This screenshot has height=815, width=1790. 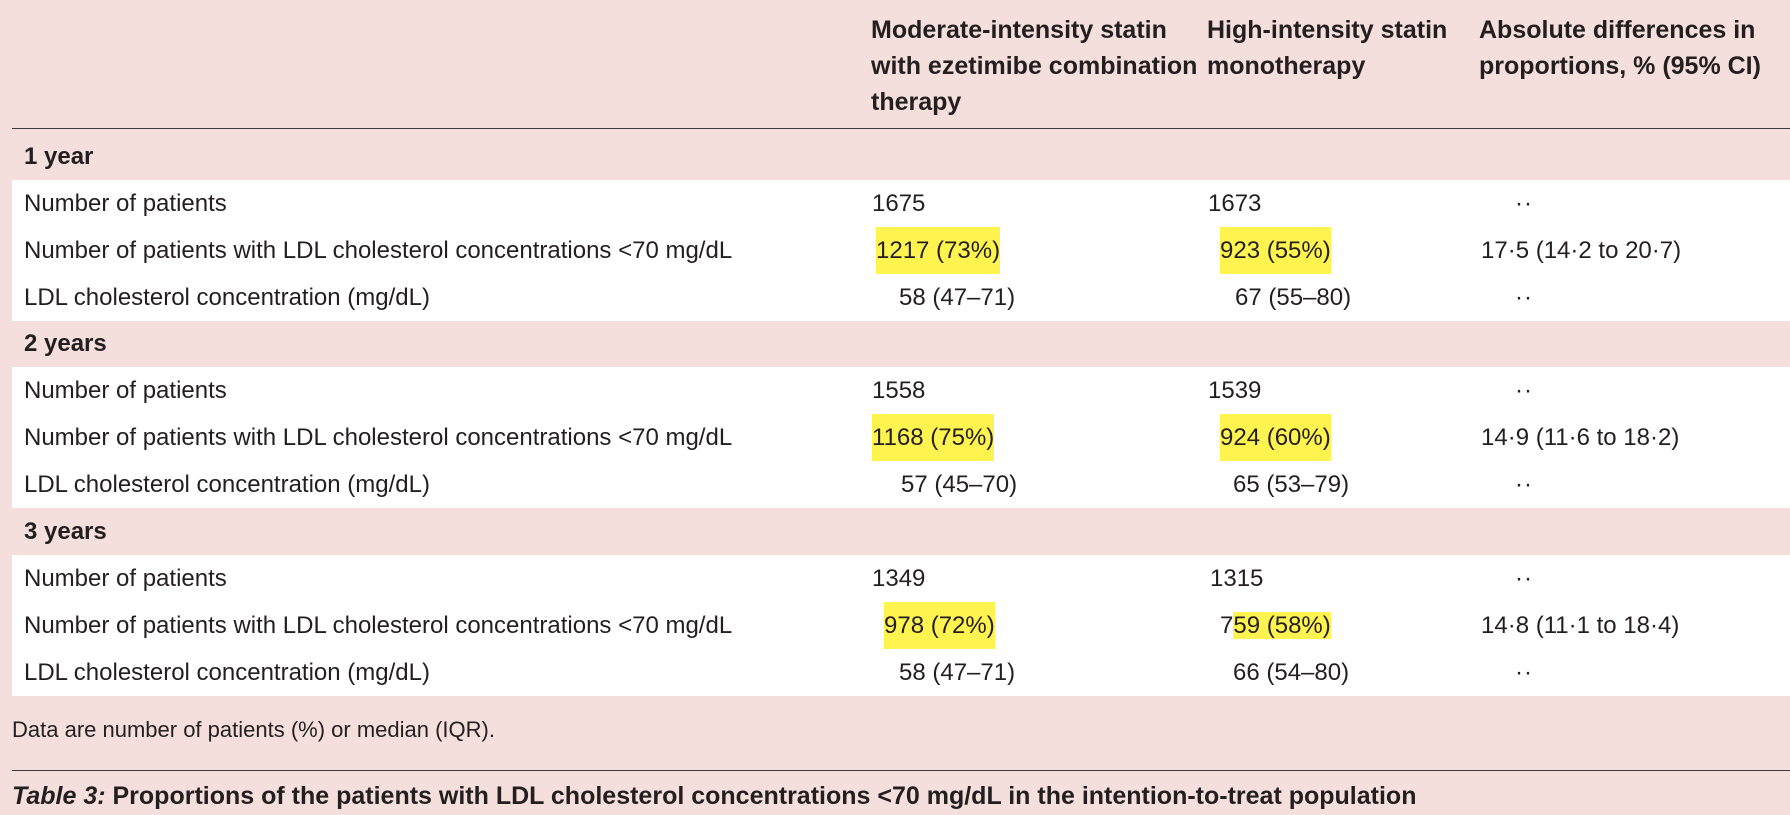 What do you see at coordinates (1236, 578) in the screenshot?
I see `cell-monotherapy: 1315` at bounding box center [1236, 578].